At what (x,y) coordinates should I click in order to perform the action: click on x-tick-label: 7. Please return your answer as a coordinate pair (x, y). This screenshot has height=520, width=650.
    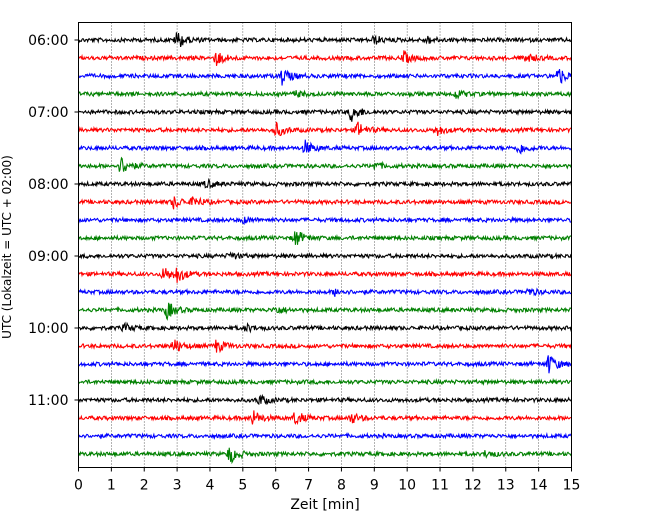
    Looking at the image, I should click on (308, 486).